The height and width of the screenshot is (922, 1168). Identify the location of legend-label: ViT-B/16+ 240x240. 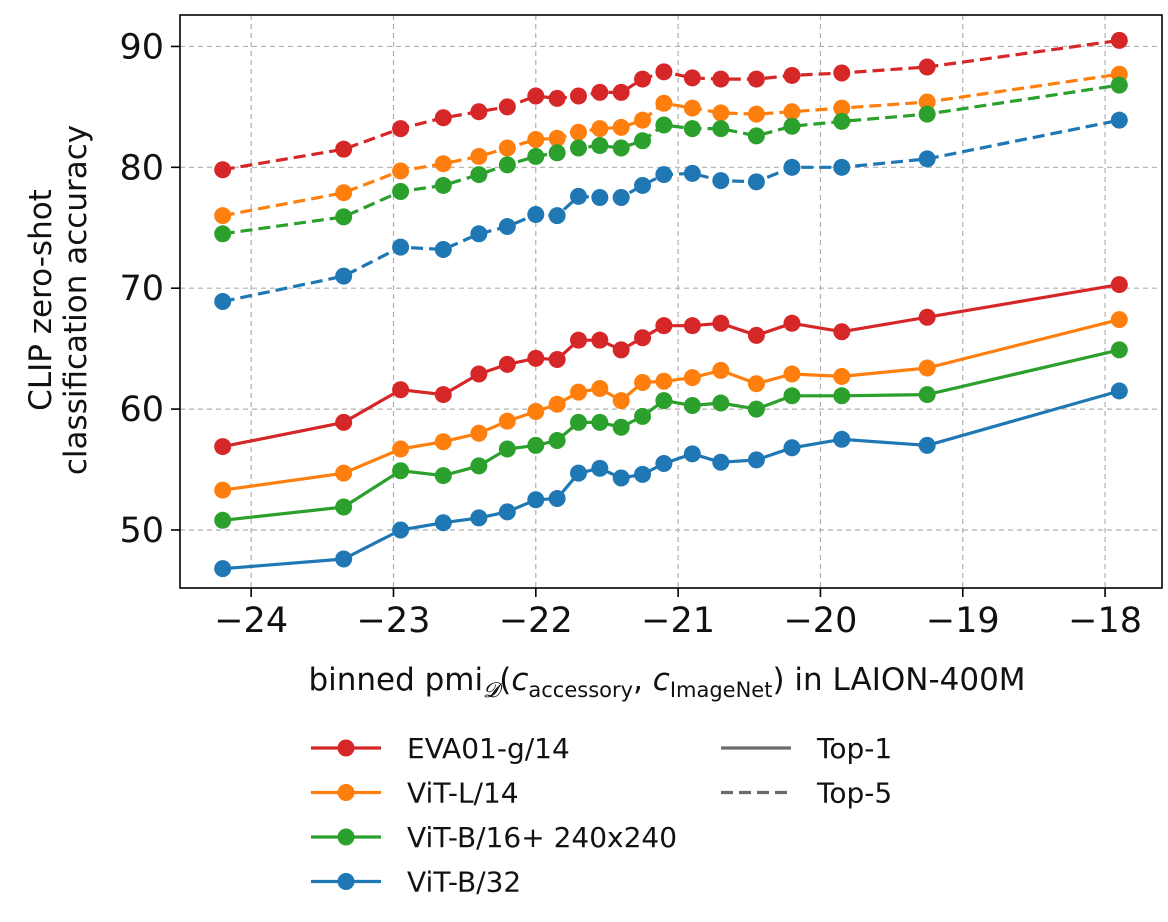
(542, 837).